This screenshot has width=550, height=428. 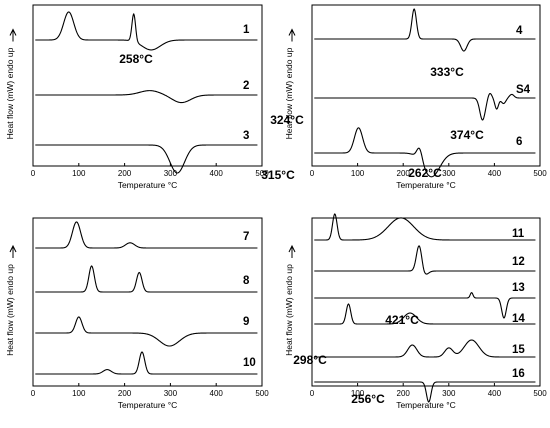 What do you see at coordinates (518, 374) in the screenshot?
I see `curve-label-16: 16` at bounding box center [518, 374].